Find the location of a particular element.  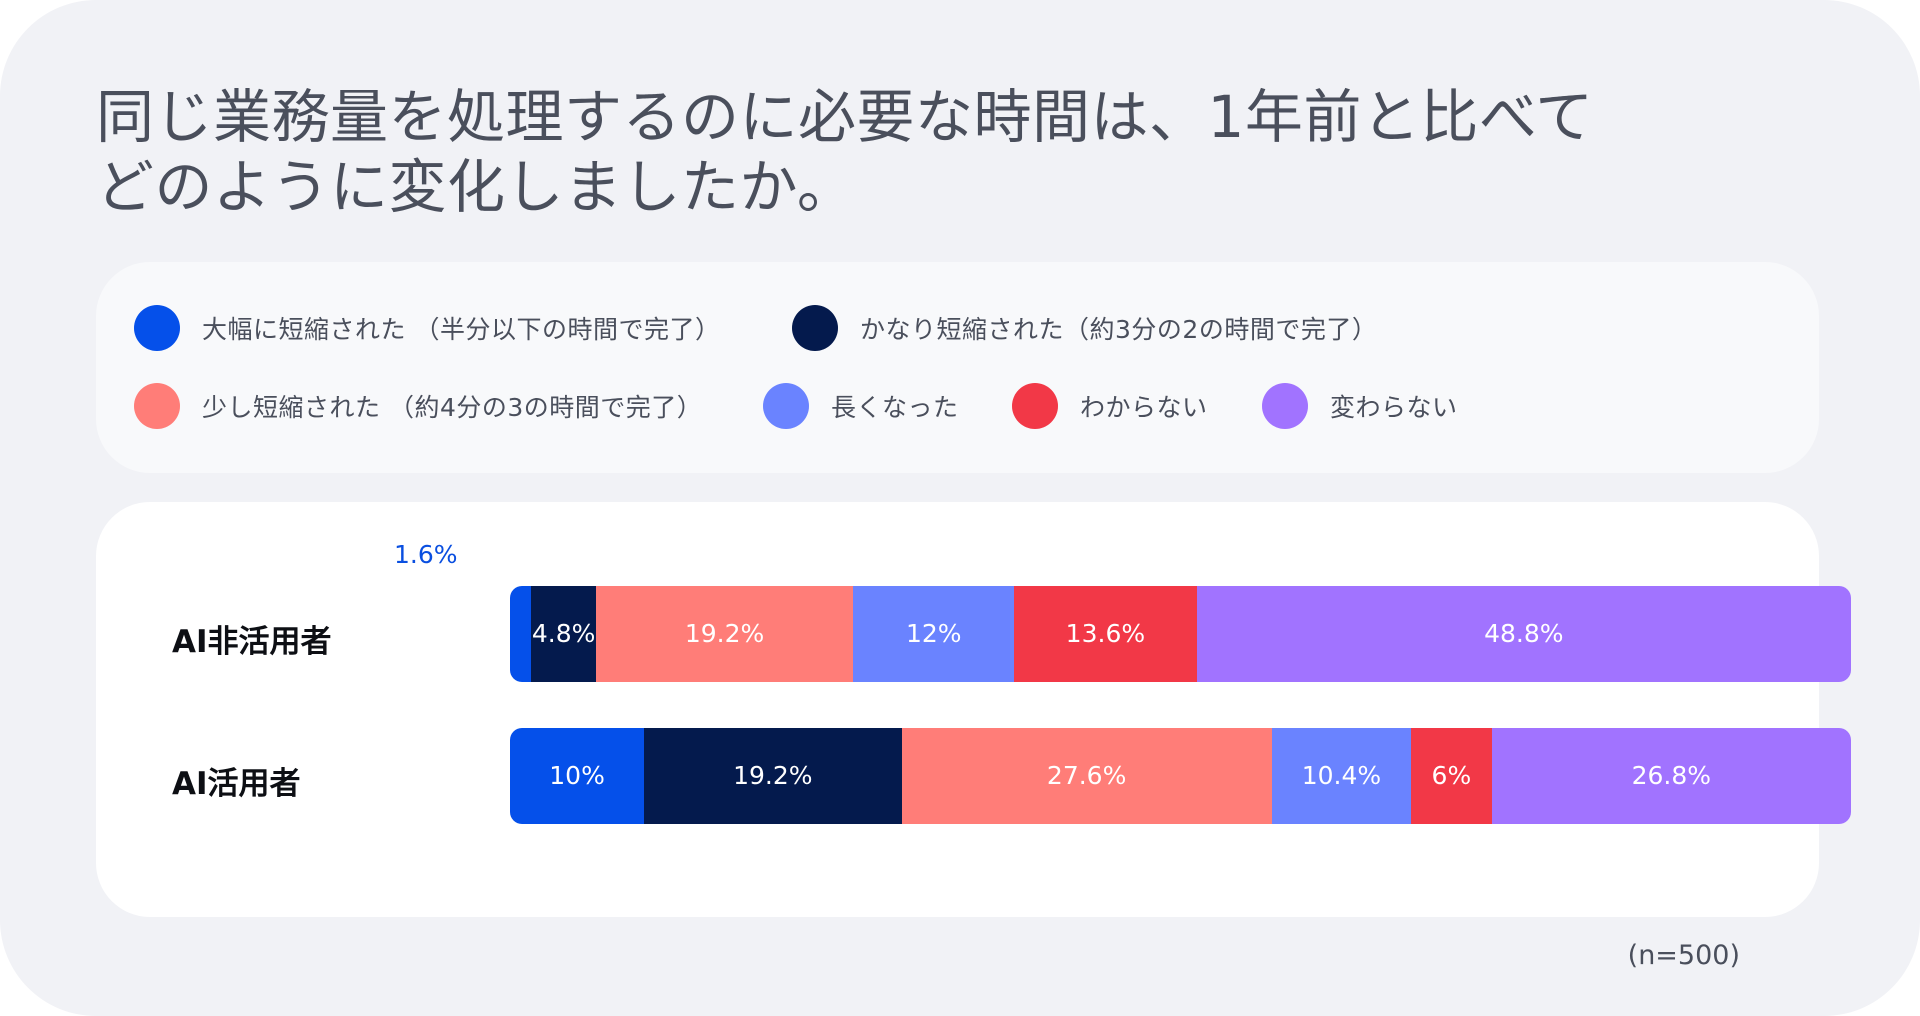

legend-item-longer: 長くなった is located at coordinates (861, 406).